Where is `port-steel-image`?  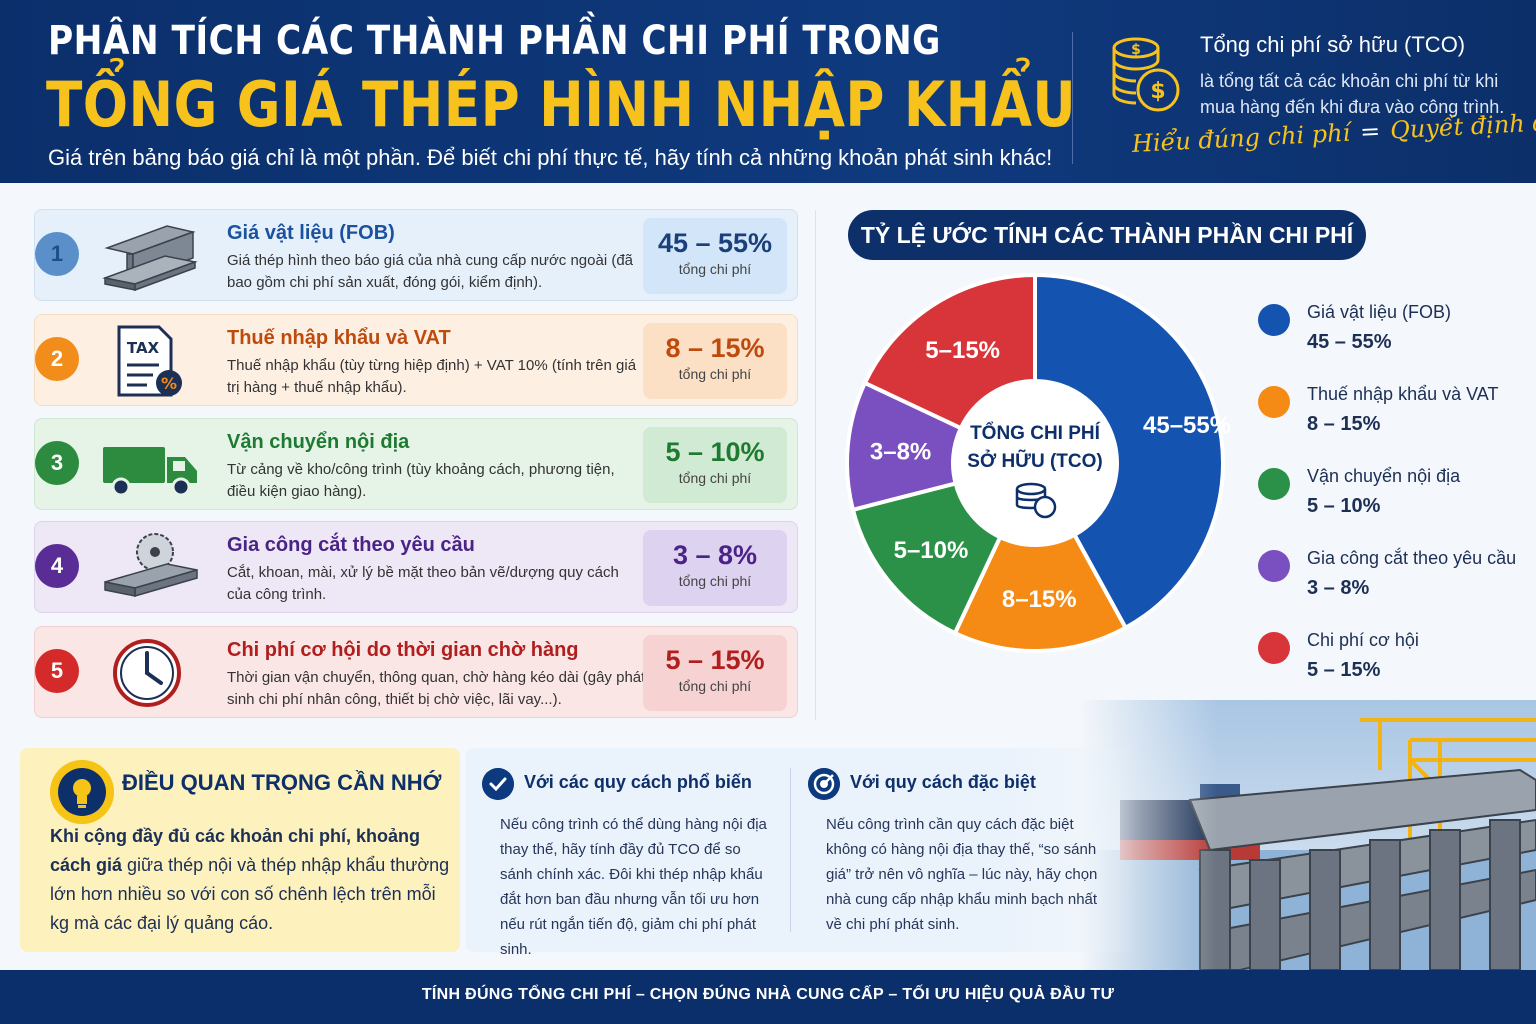
port-steel-image is located at coordinates (1308, 835).